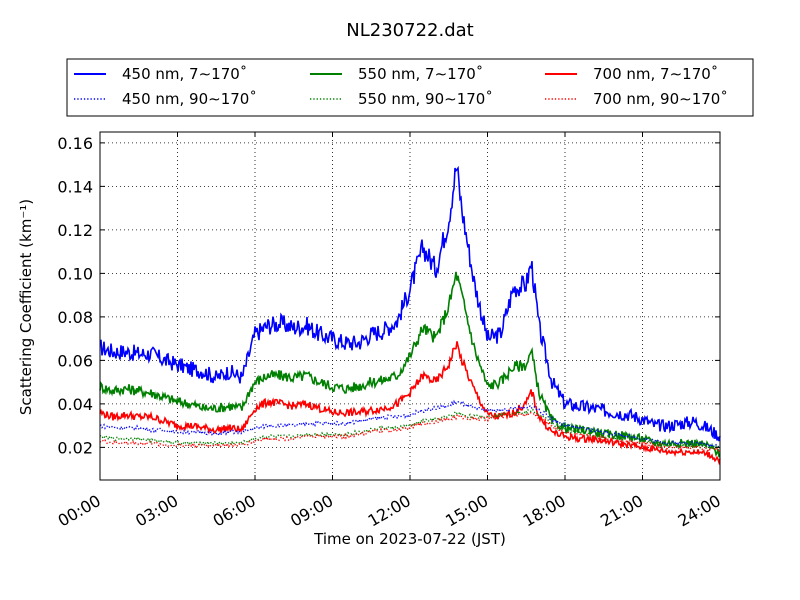 This screenshot has height=600, width=800. What do you see at coordinates (466, 511) in the screenshot?
I see `x-tick-label: 15:00` at bounding box center [466, 511].